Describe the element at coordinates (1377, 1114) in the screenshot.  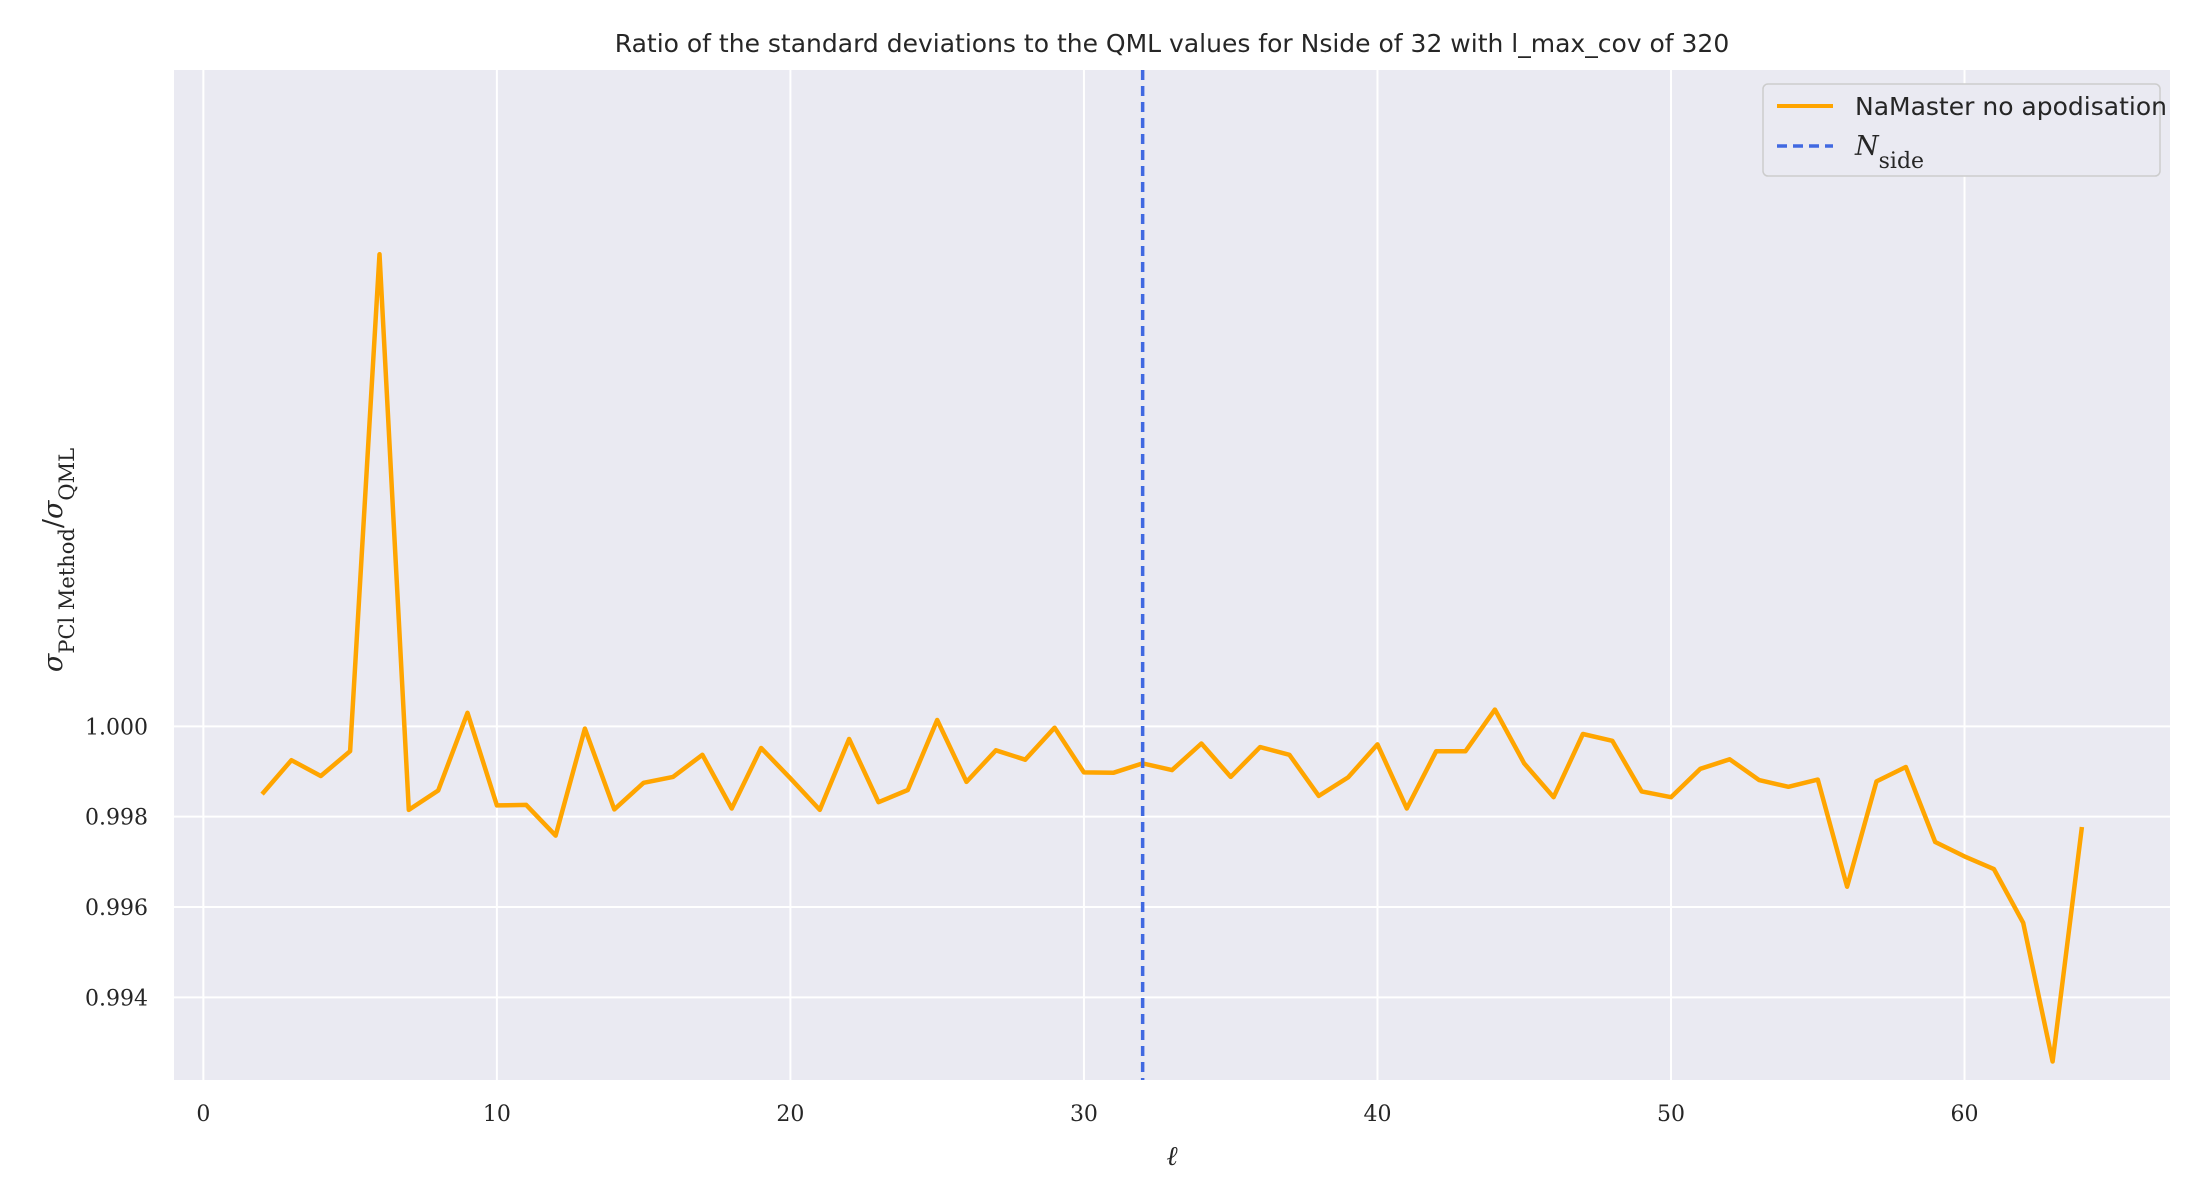
I see `x-tick-label: 40` at that location.